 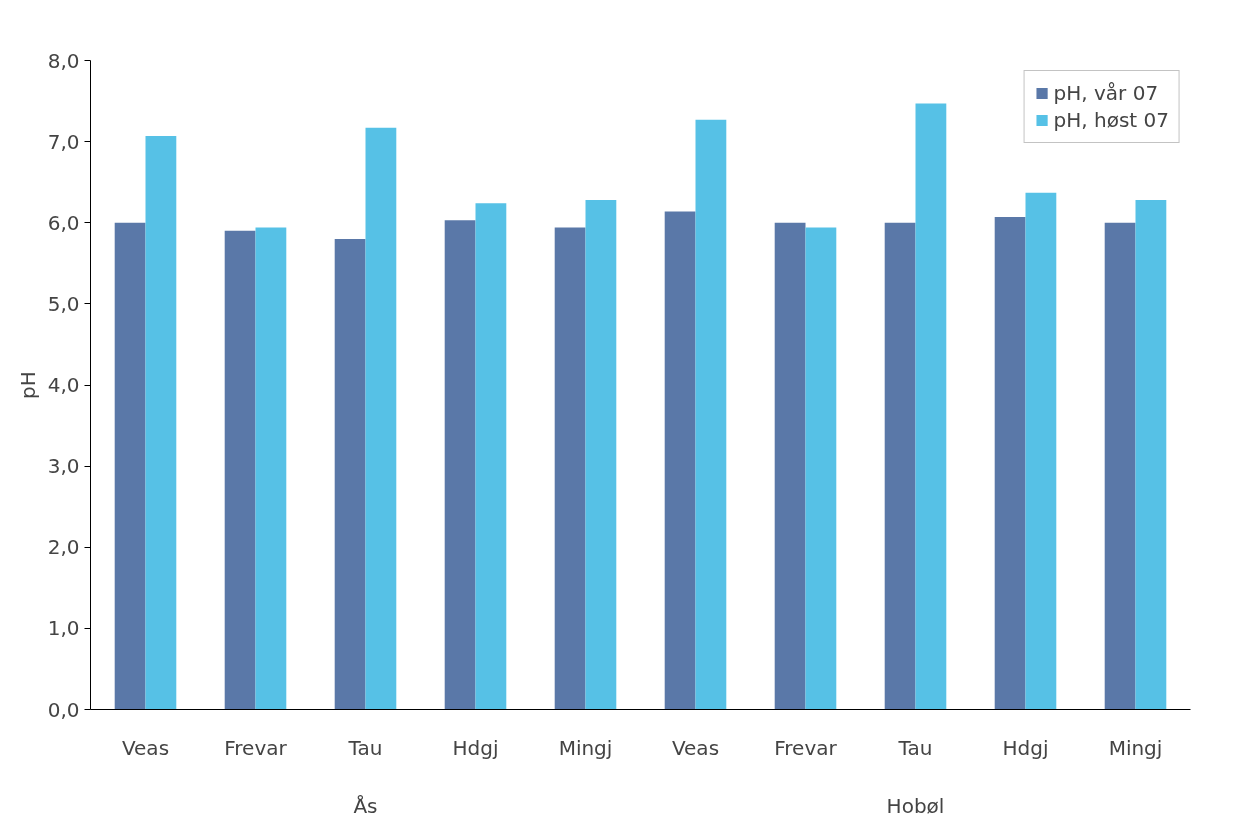 I want to click on y-tick-label: 8,0, so click(x=63, y=60).